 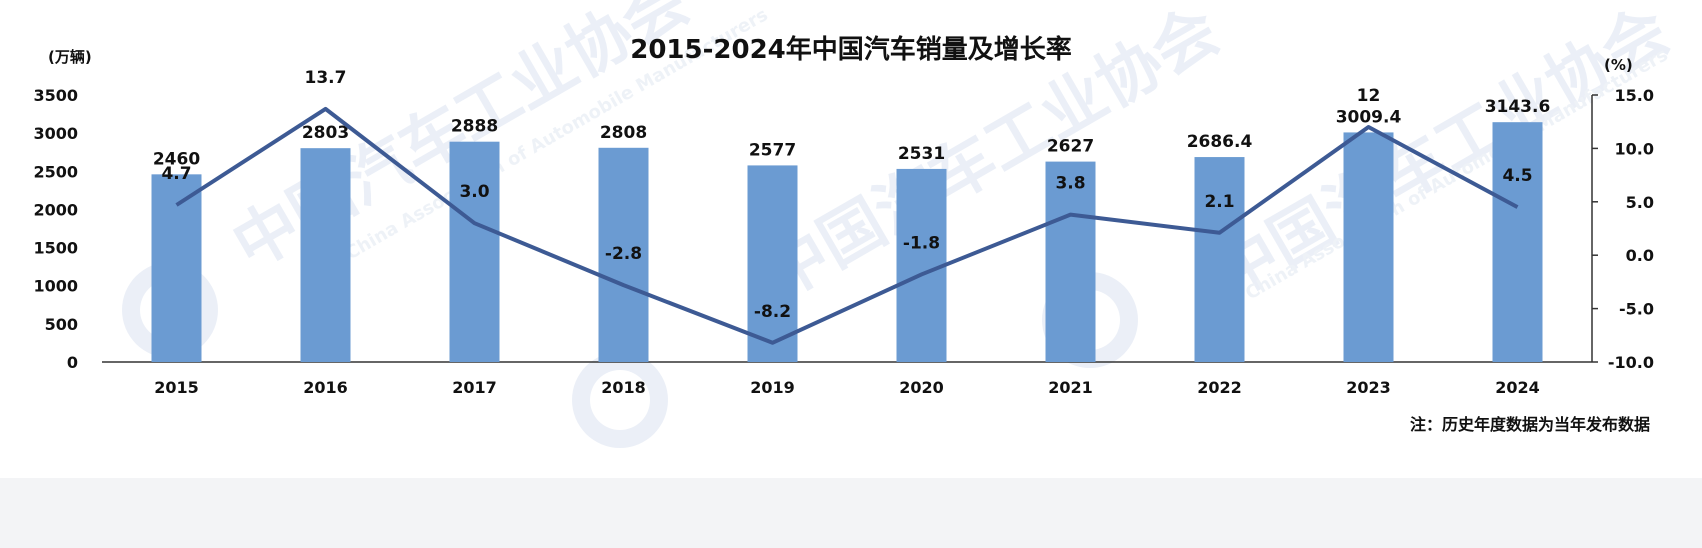 What do you see at coordinates (1640, 202) in the screenshot?
I see `right-tick-label: 5.0` at bounding box center [1640, 202].